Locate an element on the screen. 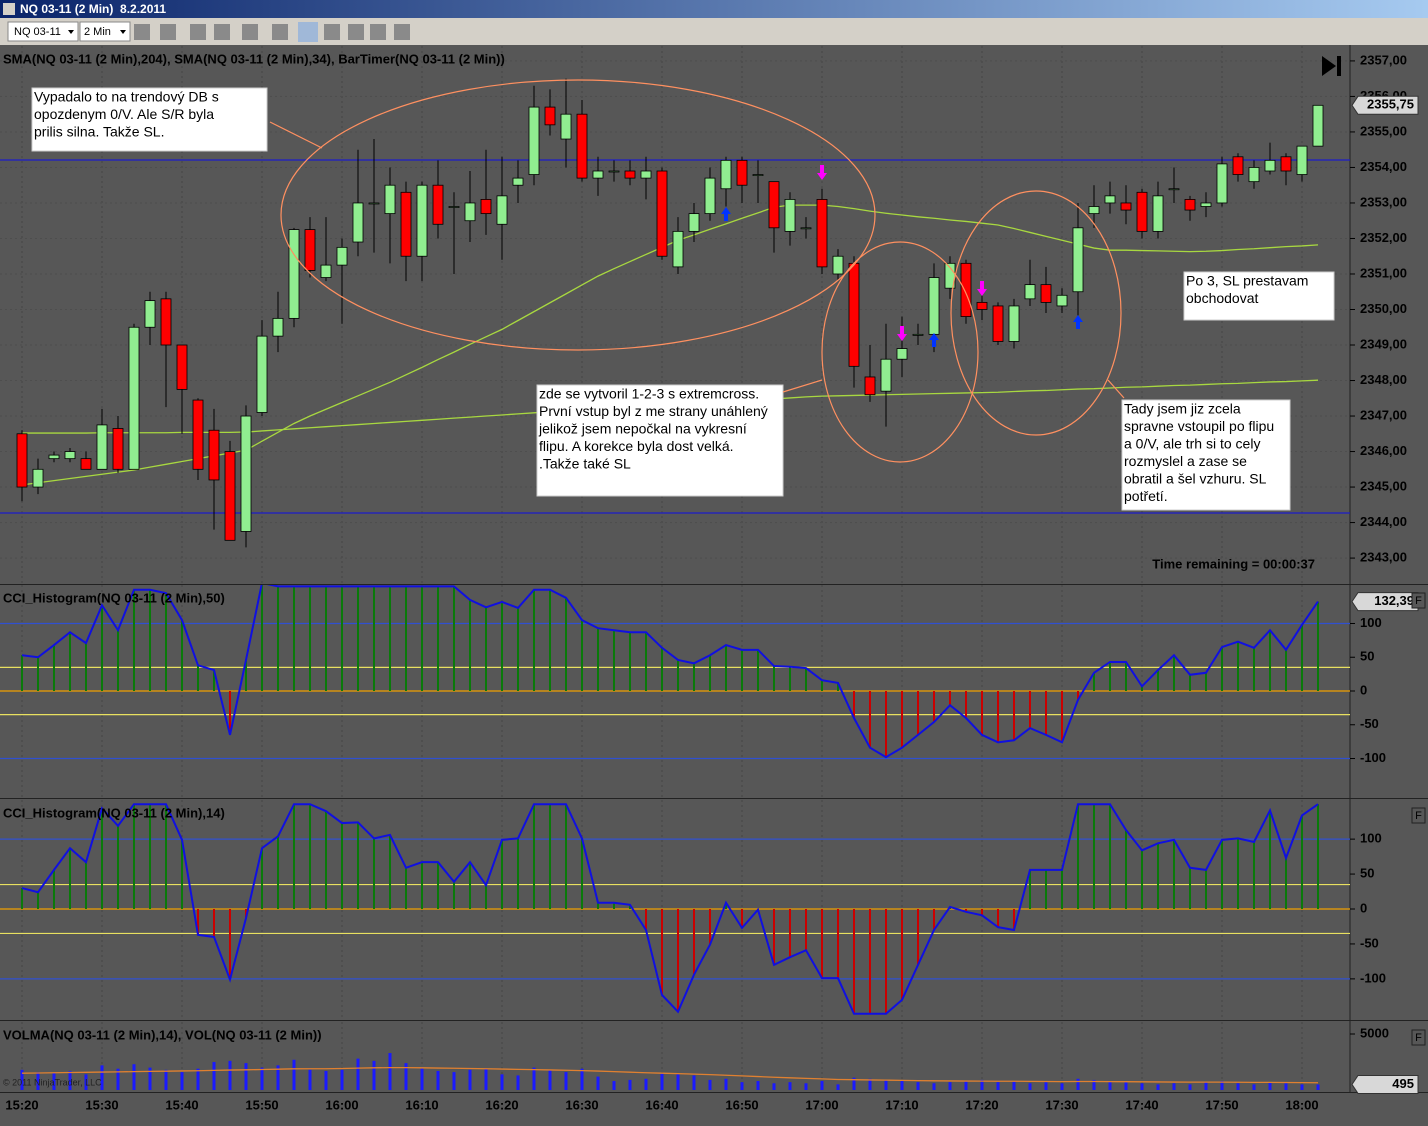 This screenshot has height=1126, width=1428. x-tick-label: 15:20 is located at coordinates (21, 1104).